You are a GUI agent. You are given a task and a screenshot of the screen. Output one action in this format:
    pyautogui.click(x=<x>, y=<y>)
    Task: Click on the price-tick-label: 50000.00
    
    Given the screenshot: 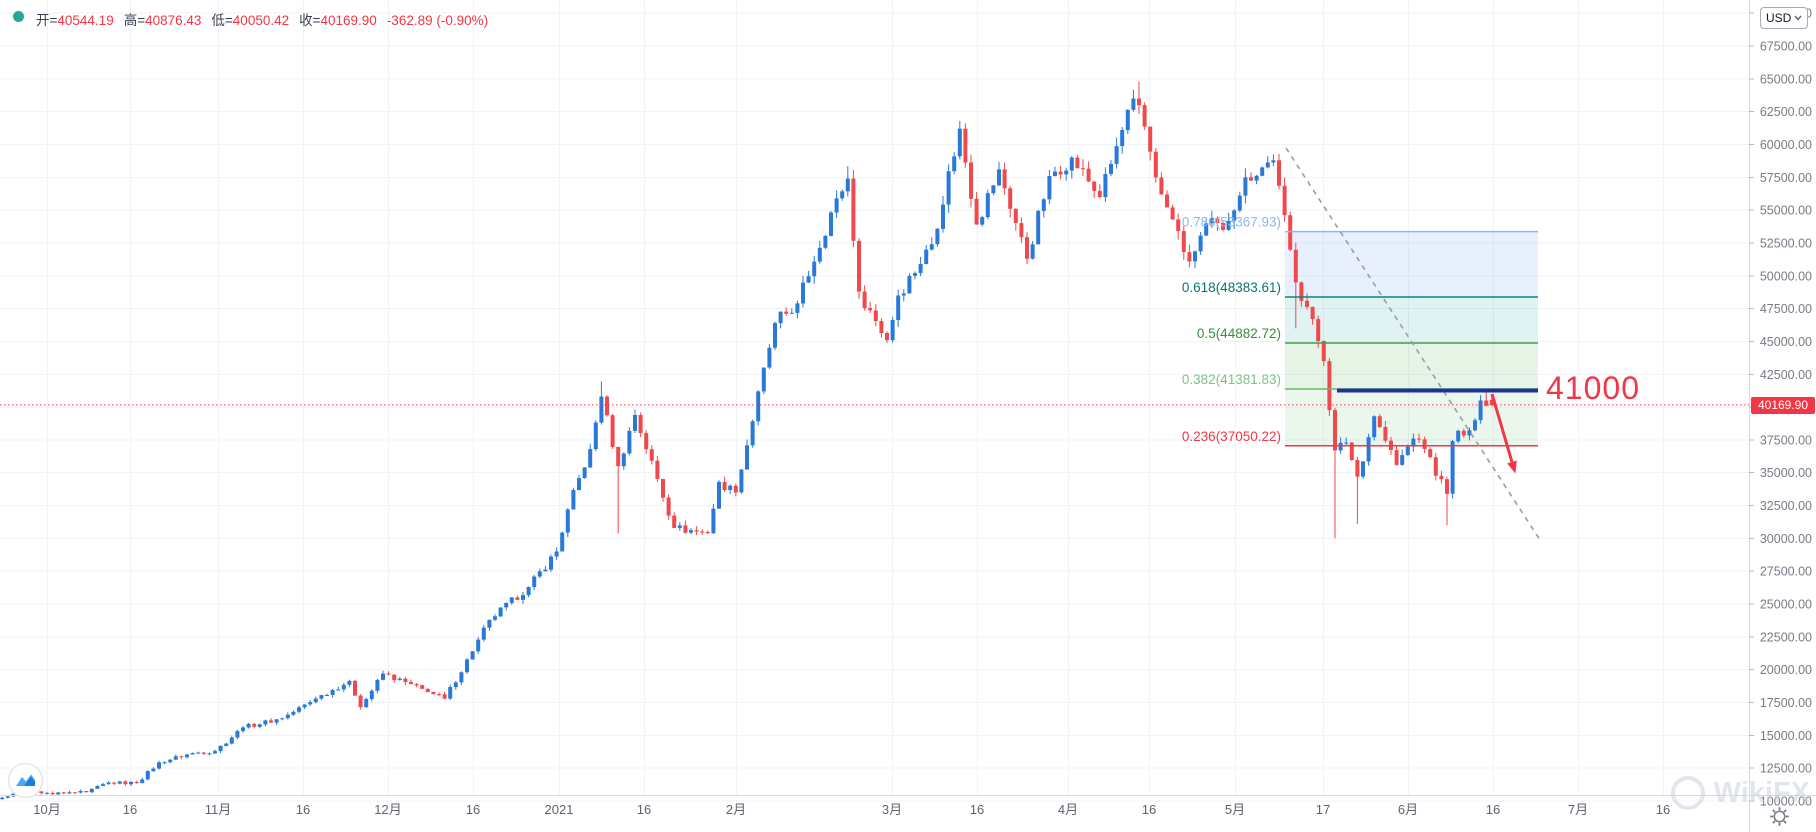 What is the action you would take?
    pyautogui.click(x=1786, y=276)
    